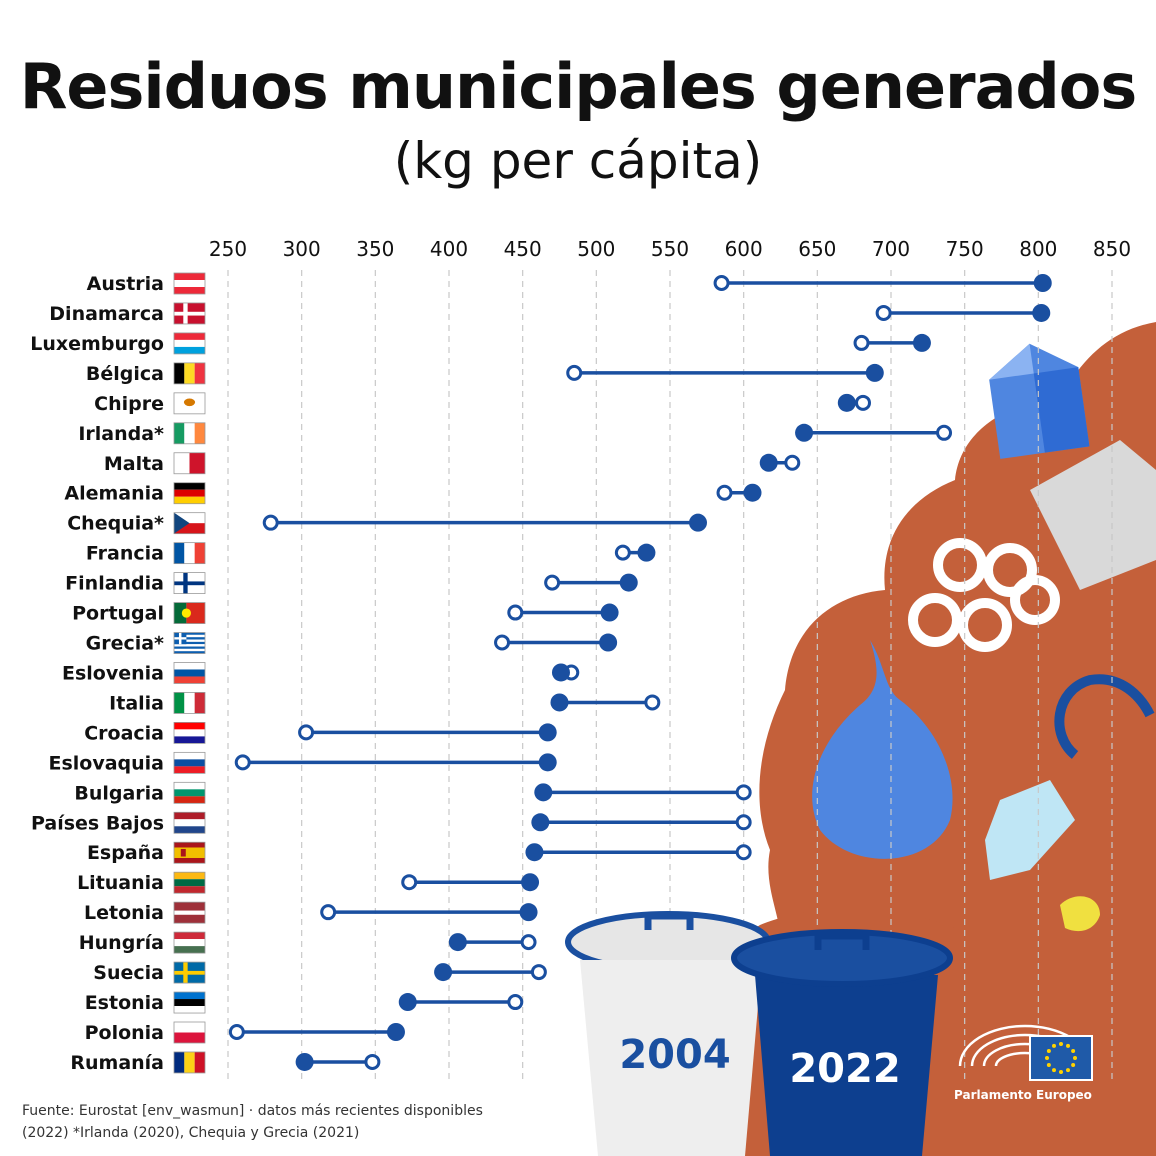 Image resolution: width=1156 pixels, height=1156 pixels. I want to click on row-croacia: Croacia, so click(320, 733).